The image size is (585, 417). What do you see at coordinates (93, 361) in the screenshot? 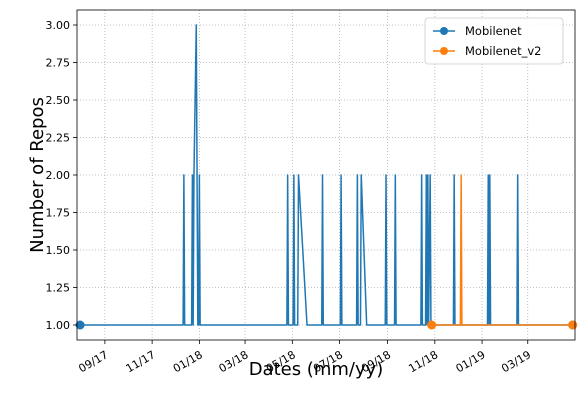
I see `x-tick-label: 09/17` at bounding box center [93, 361].